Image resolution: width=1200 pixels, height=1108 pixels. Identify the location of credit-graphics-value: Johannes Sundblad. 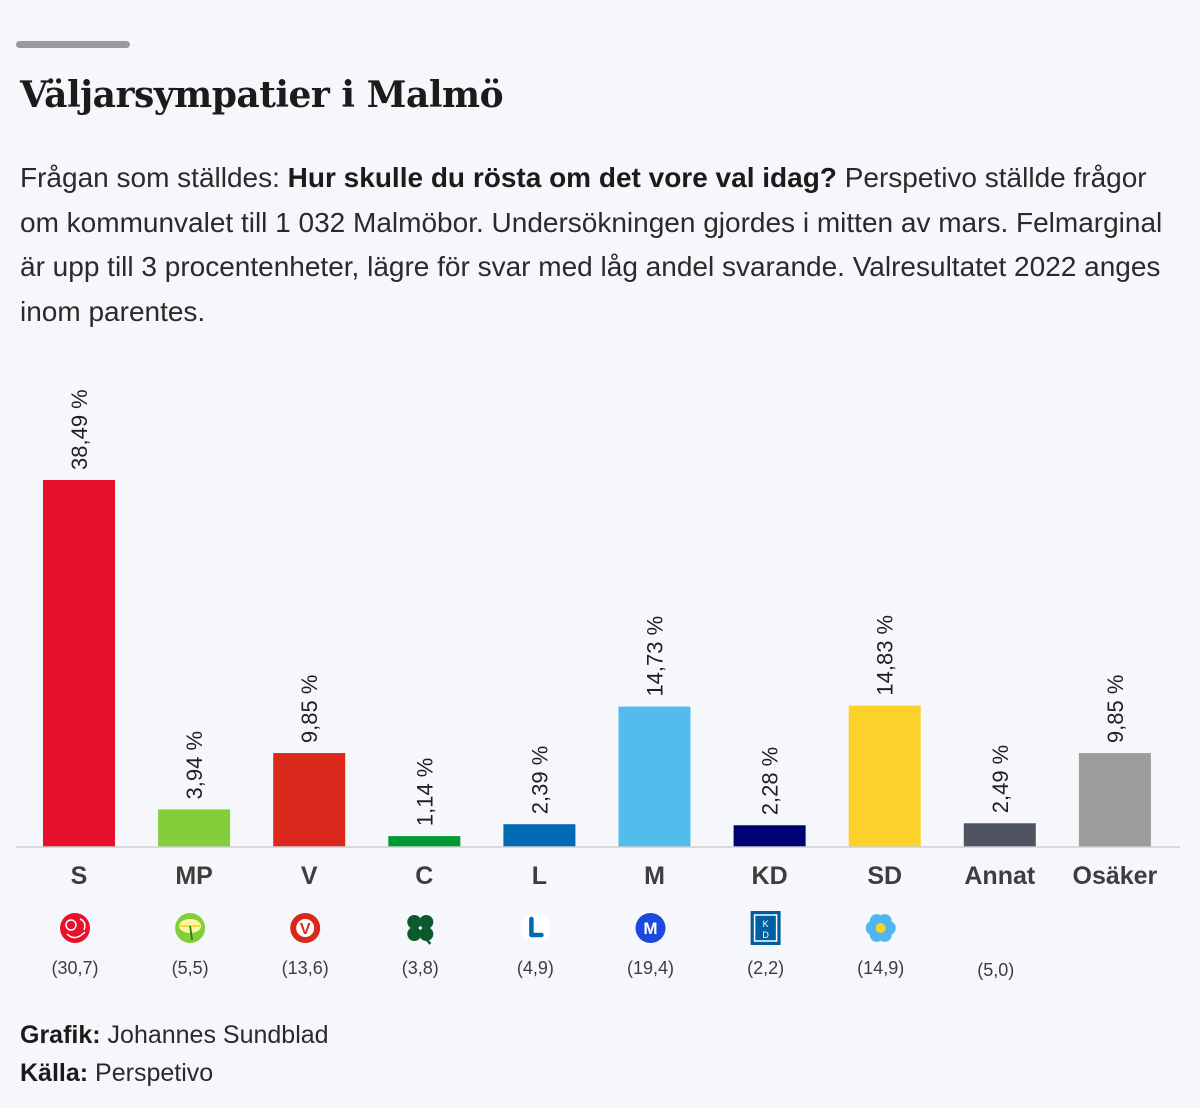
(214, 1035).